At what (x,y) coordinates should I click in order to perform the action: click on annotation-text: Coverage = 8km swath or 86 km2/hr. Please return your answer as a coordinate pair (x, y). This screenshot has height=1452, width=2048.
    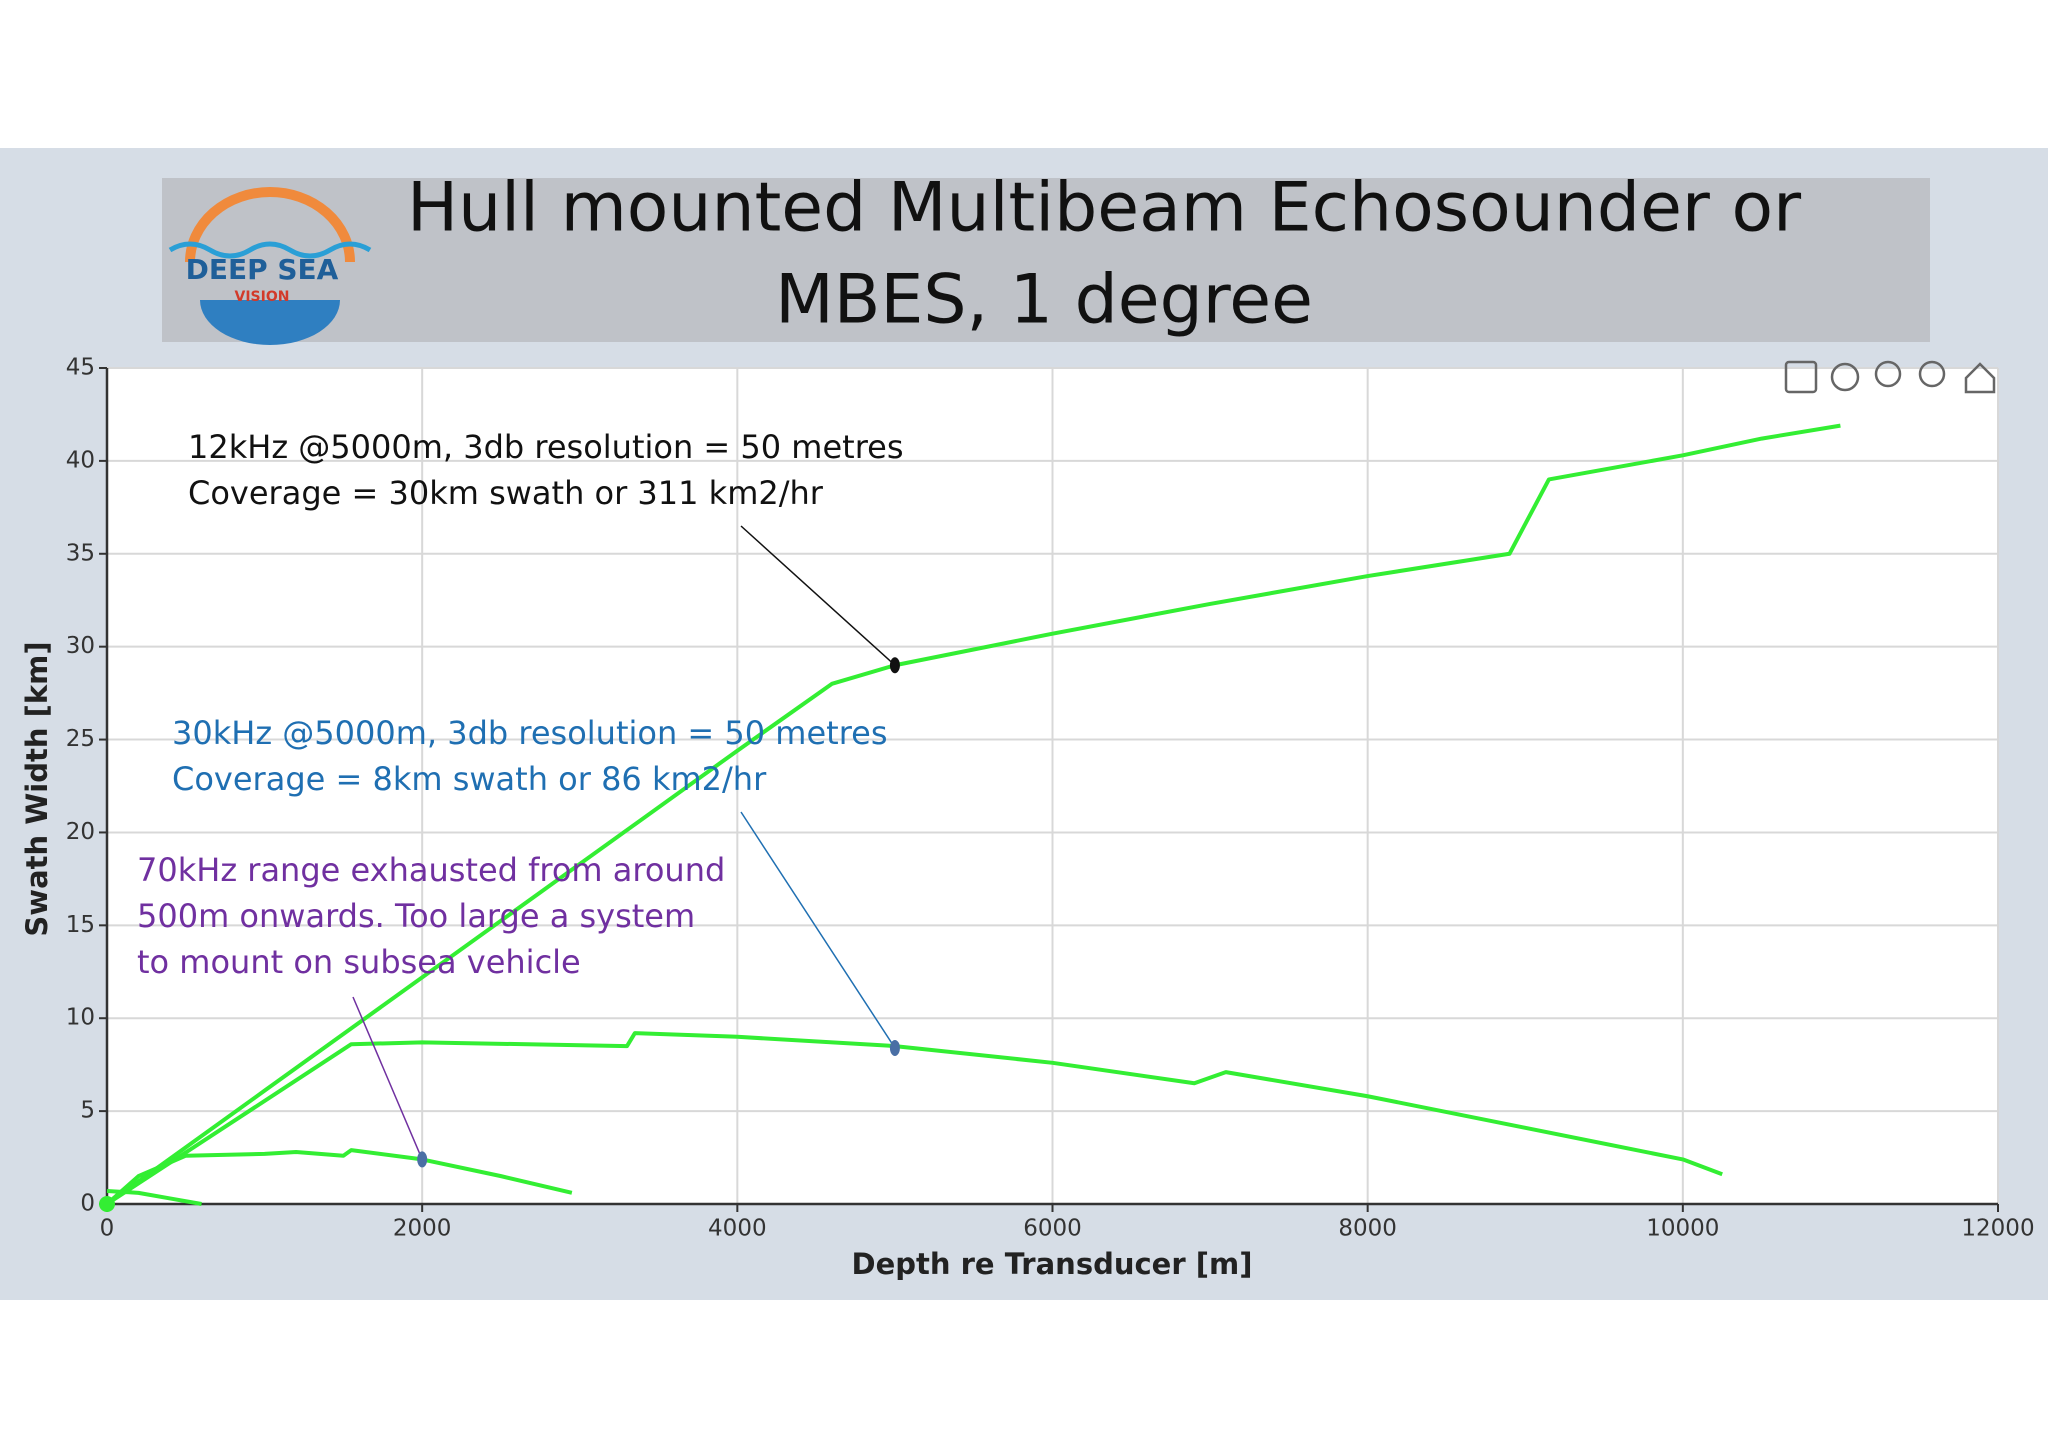
    Looking at the image, I should click on (469, 779).